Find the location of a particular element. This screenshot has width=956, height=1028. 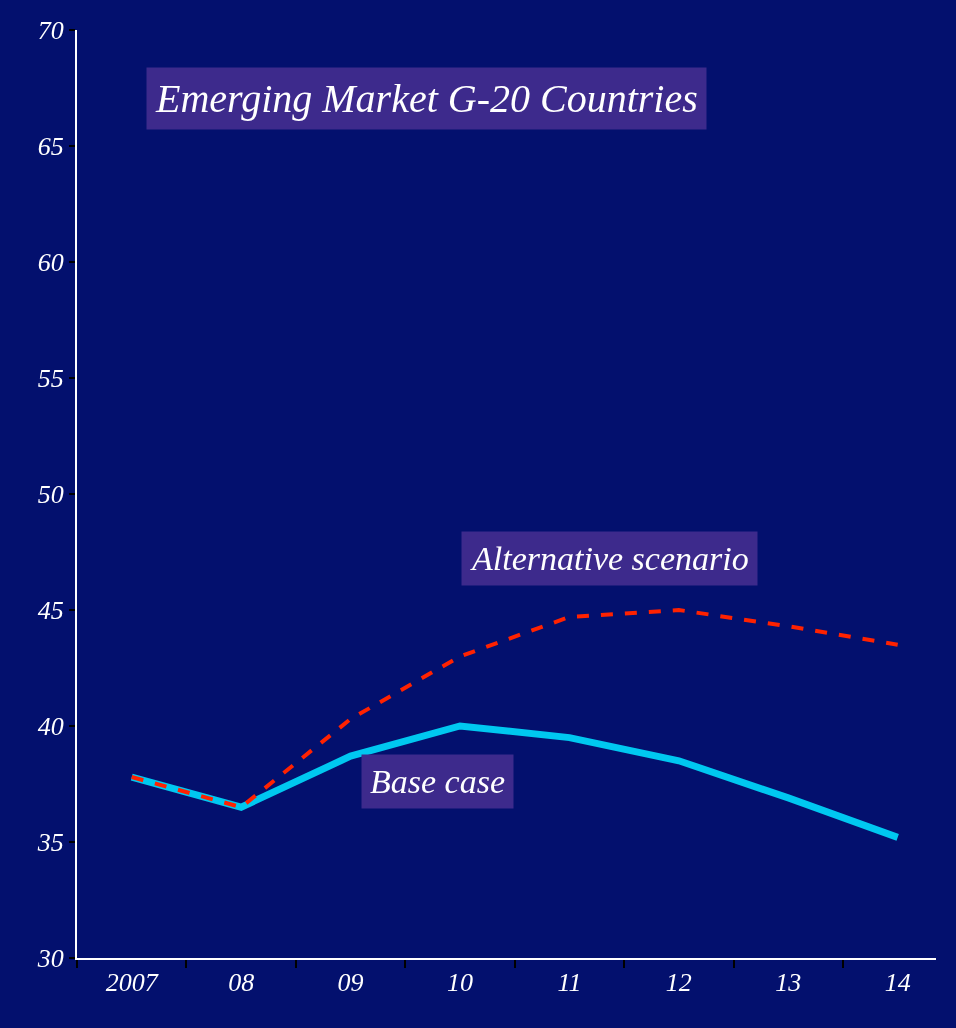

y-tick-label: 50 is located at coordinates (50, 495).